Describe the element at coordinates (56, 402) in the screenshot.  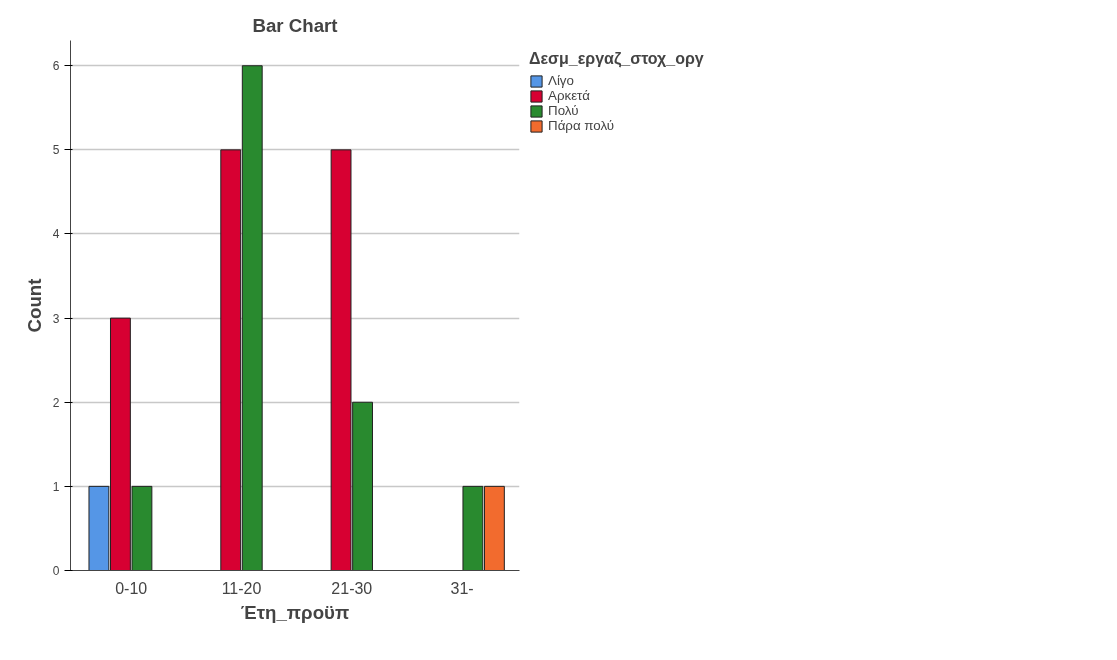
I see `y-tick-label: 2` at that location.